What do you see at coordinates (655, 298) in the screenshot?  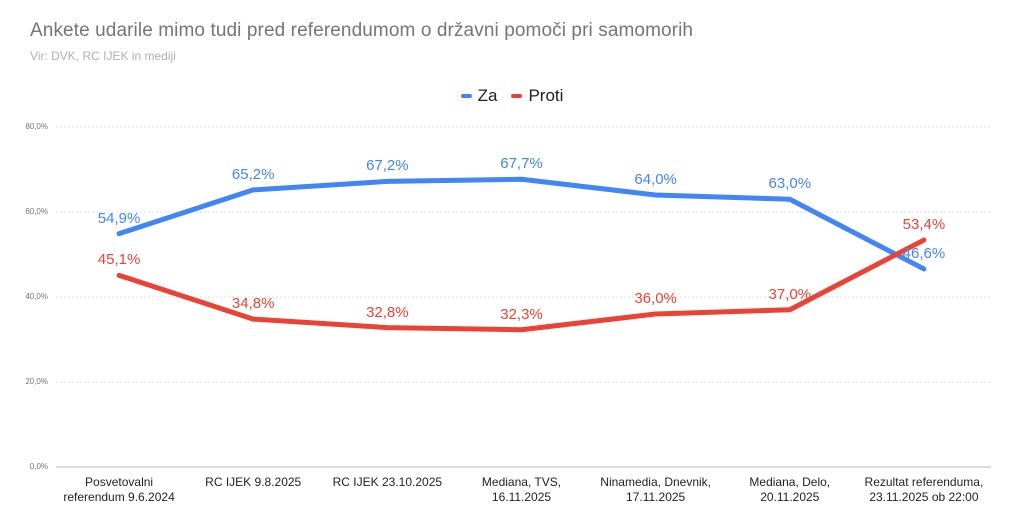 I see `data-label-proti: 36,0%` at bounding box center [655, 298].